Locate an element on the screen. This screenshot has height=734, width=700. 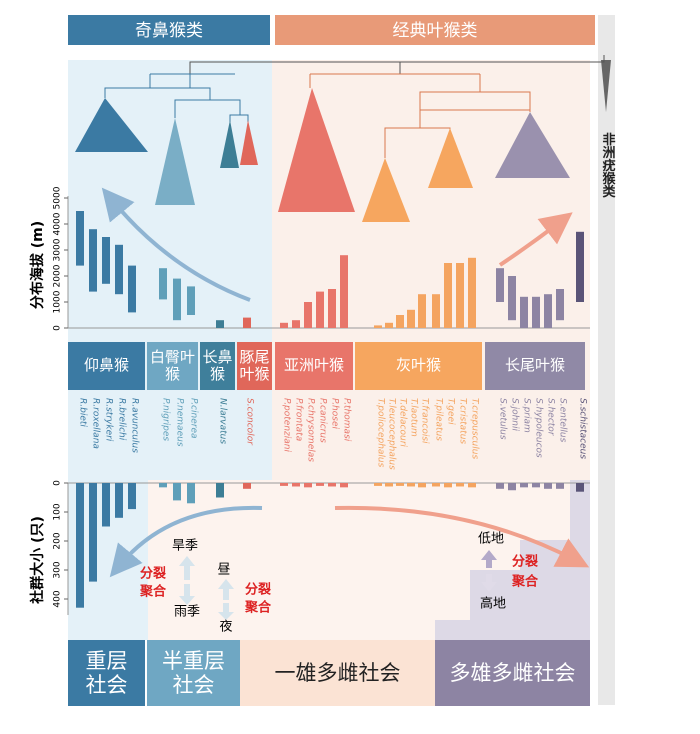
y-tick-label: 200 is located at coordinates (58, 540).